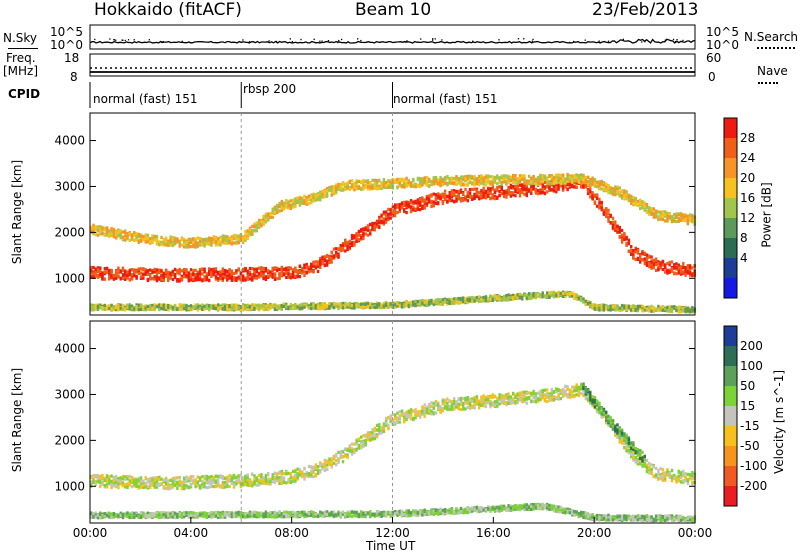  I want to click on cpid-mode-2: rbsp 200, so click(270, 89).